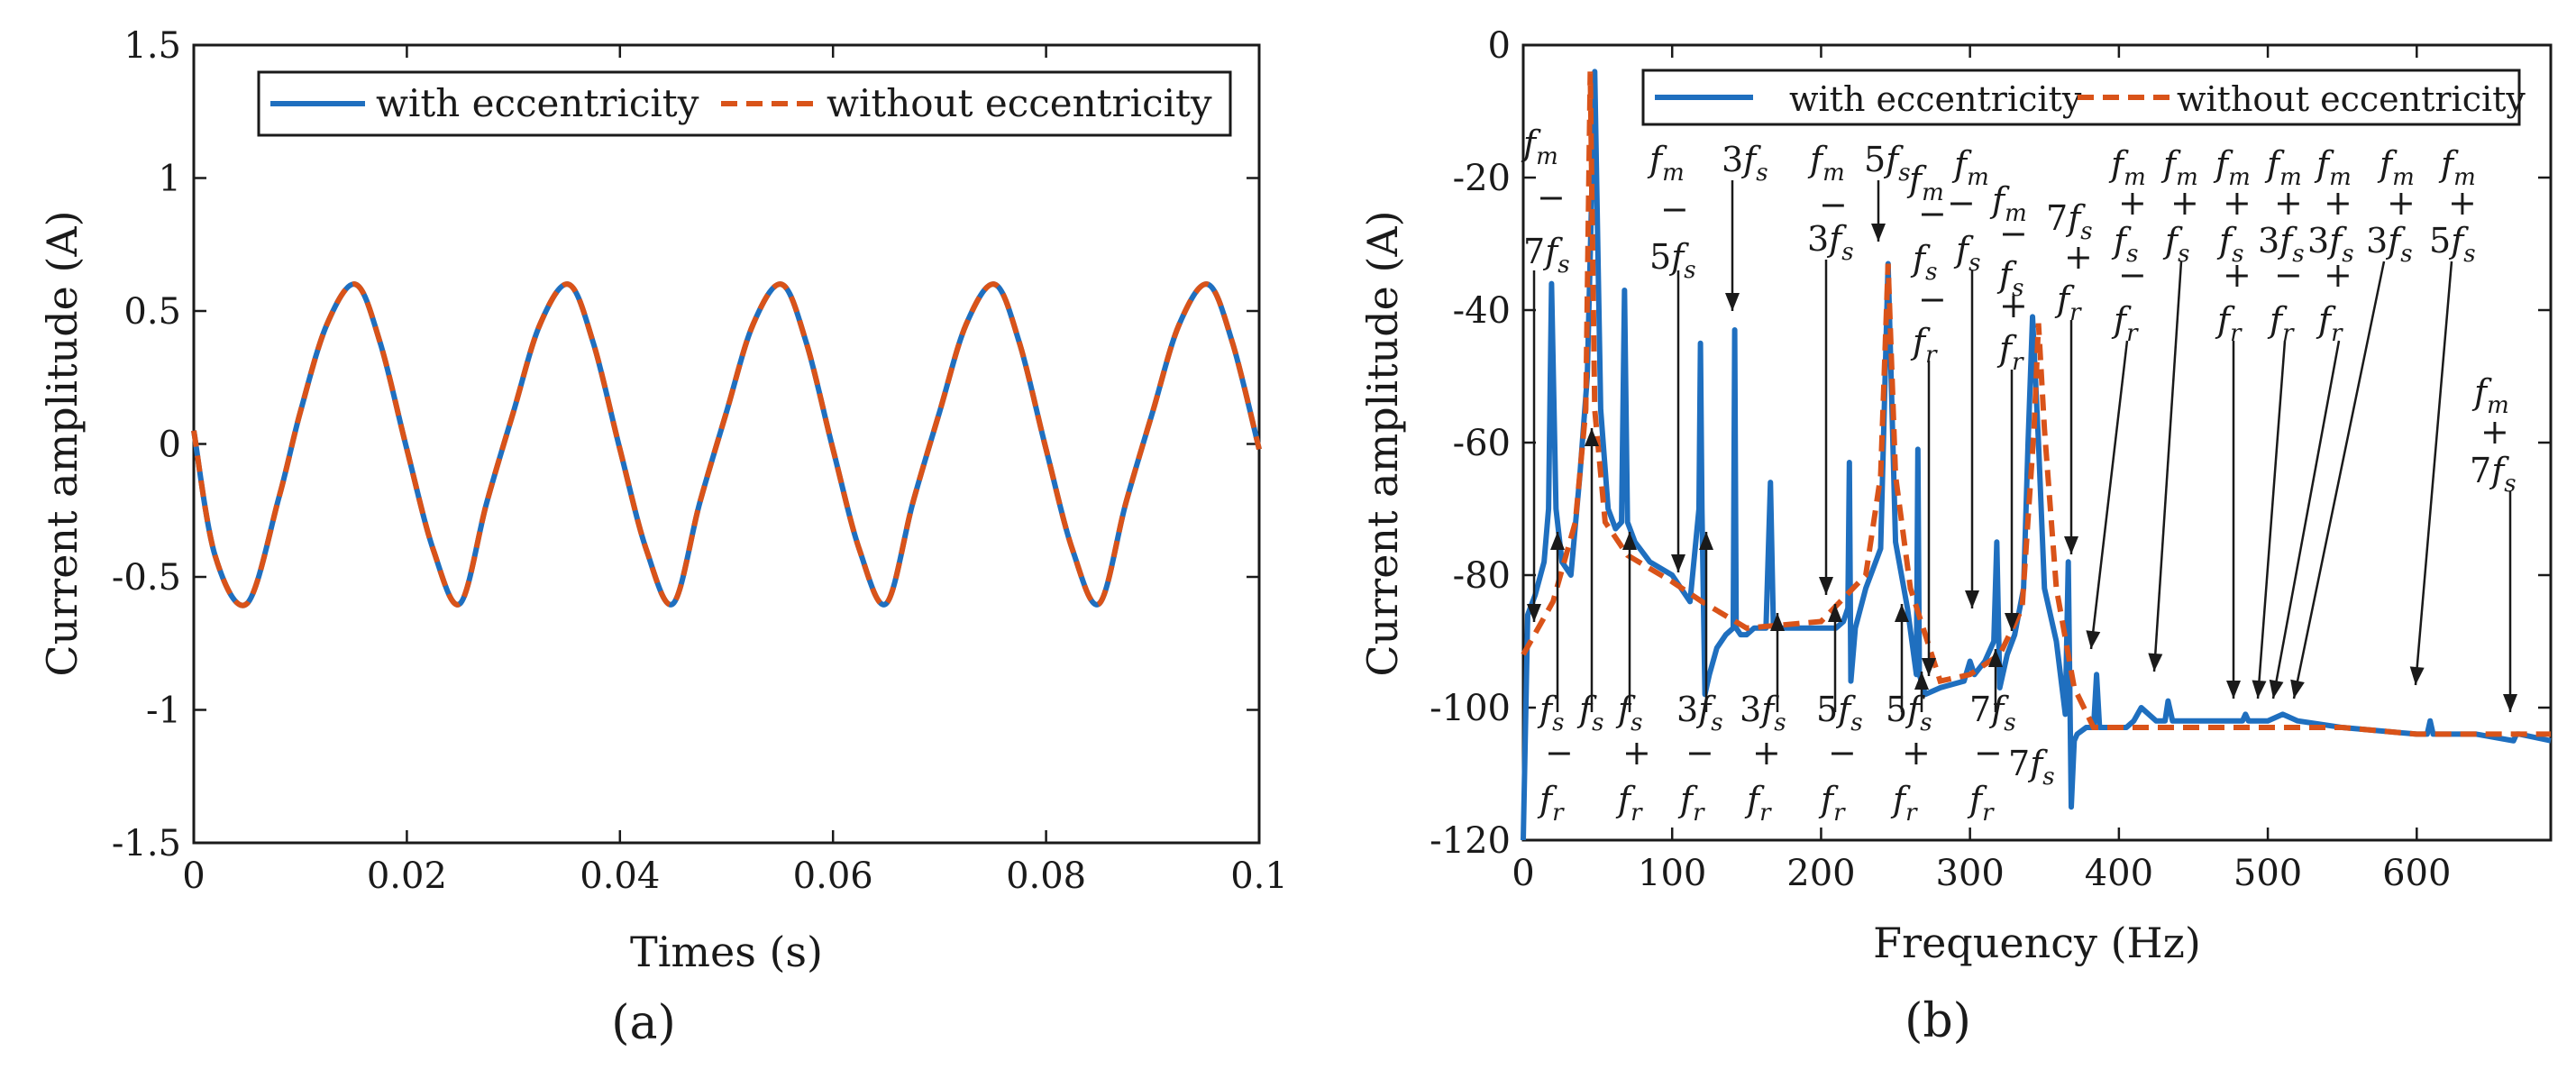 This screenshot has height=1070, width=2576. Describe the element at coordinates (407, 876) in the screenshot. I see `x-tick-label: 0.02` at that location.